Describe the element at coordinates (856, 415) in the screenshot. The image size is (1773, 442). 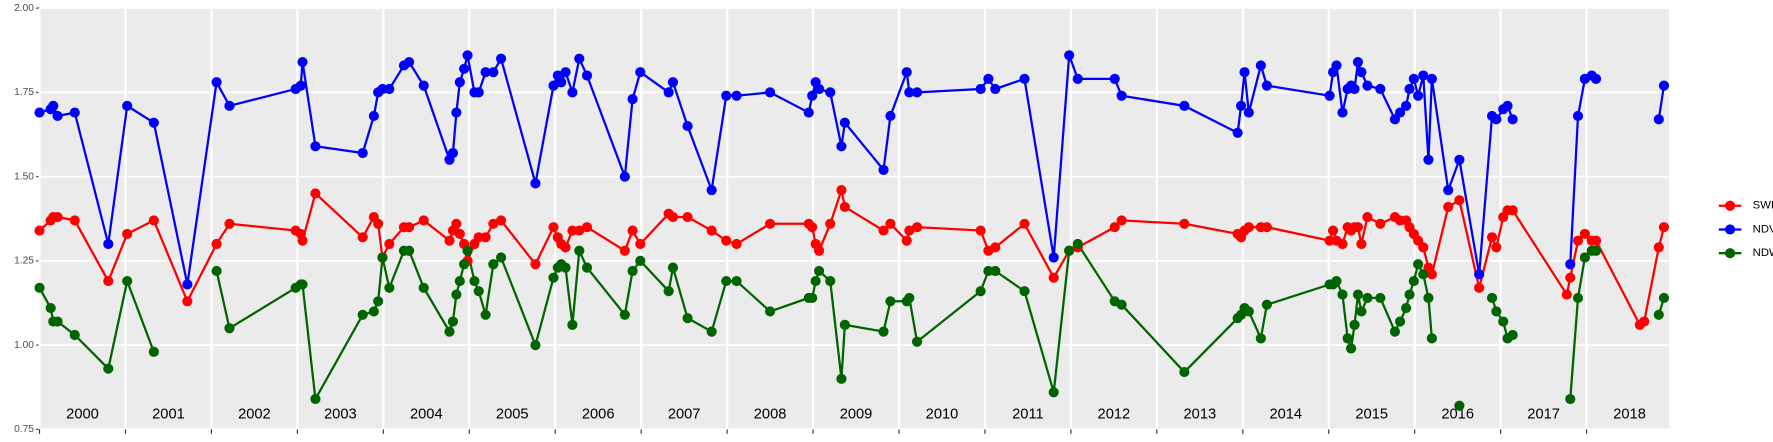
I see `year-label: 2009` at that location.